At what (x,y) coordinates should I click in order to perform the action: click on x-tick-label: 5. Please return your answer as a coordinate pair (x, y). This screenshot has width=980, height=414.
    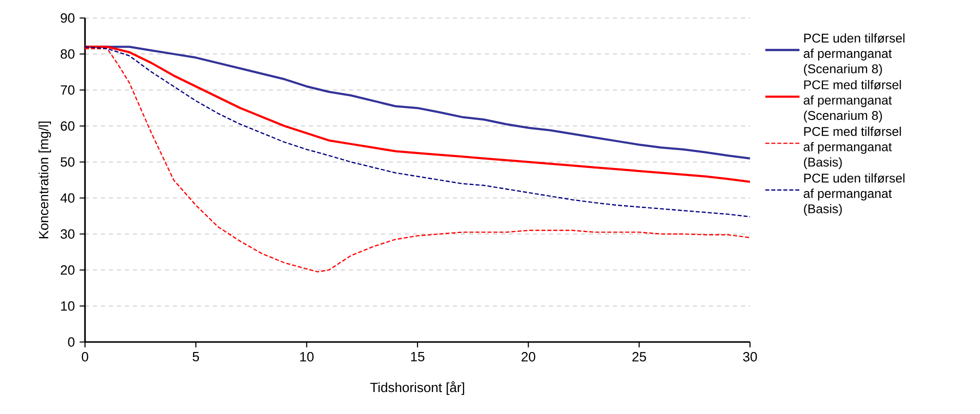
    Looking at the image, I should click on (195, 357).